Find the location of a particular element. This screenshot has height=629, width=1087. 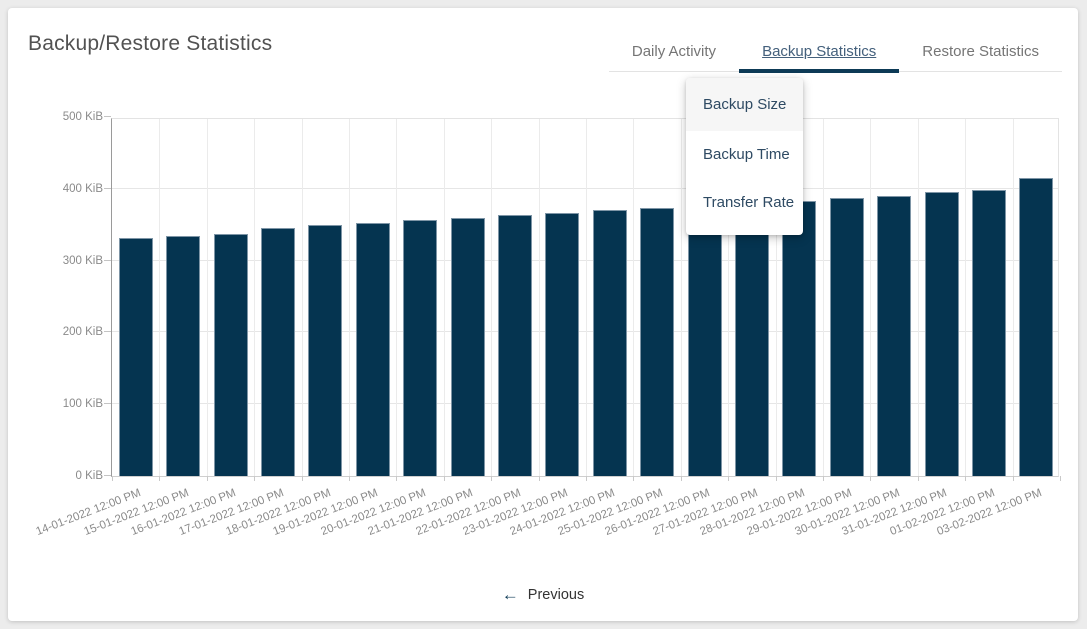

previous-button: ← Previous is located at coordinates (543, 594).